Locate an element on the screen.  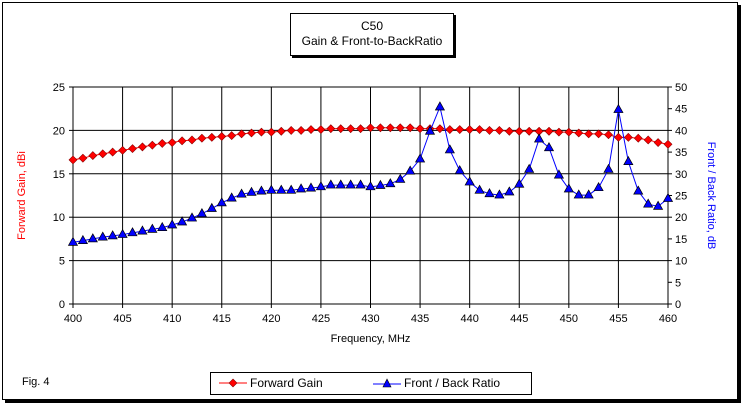
y-tick-label: 15 is located at coordinates (59, 175).